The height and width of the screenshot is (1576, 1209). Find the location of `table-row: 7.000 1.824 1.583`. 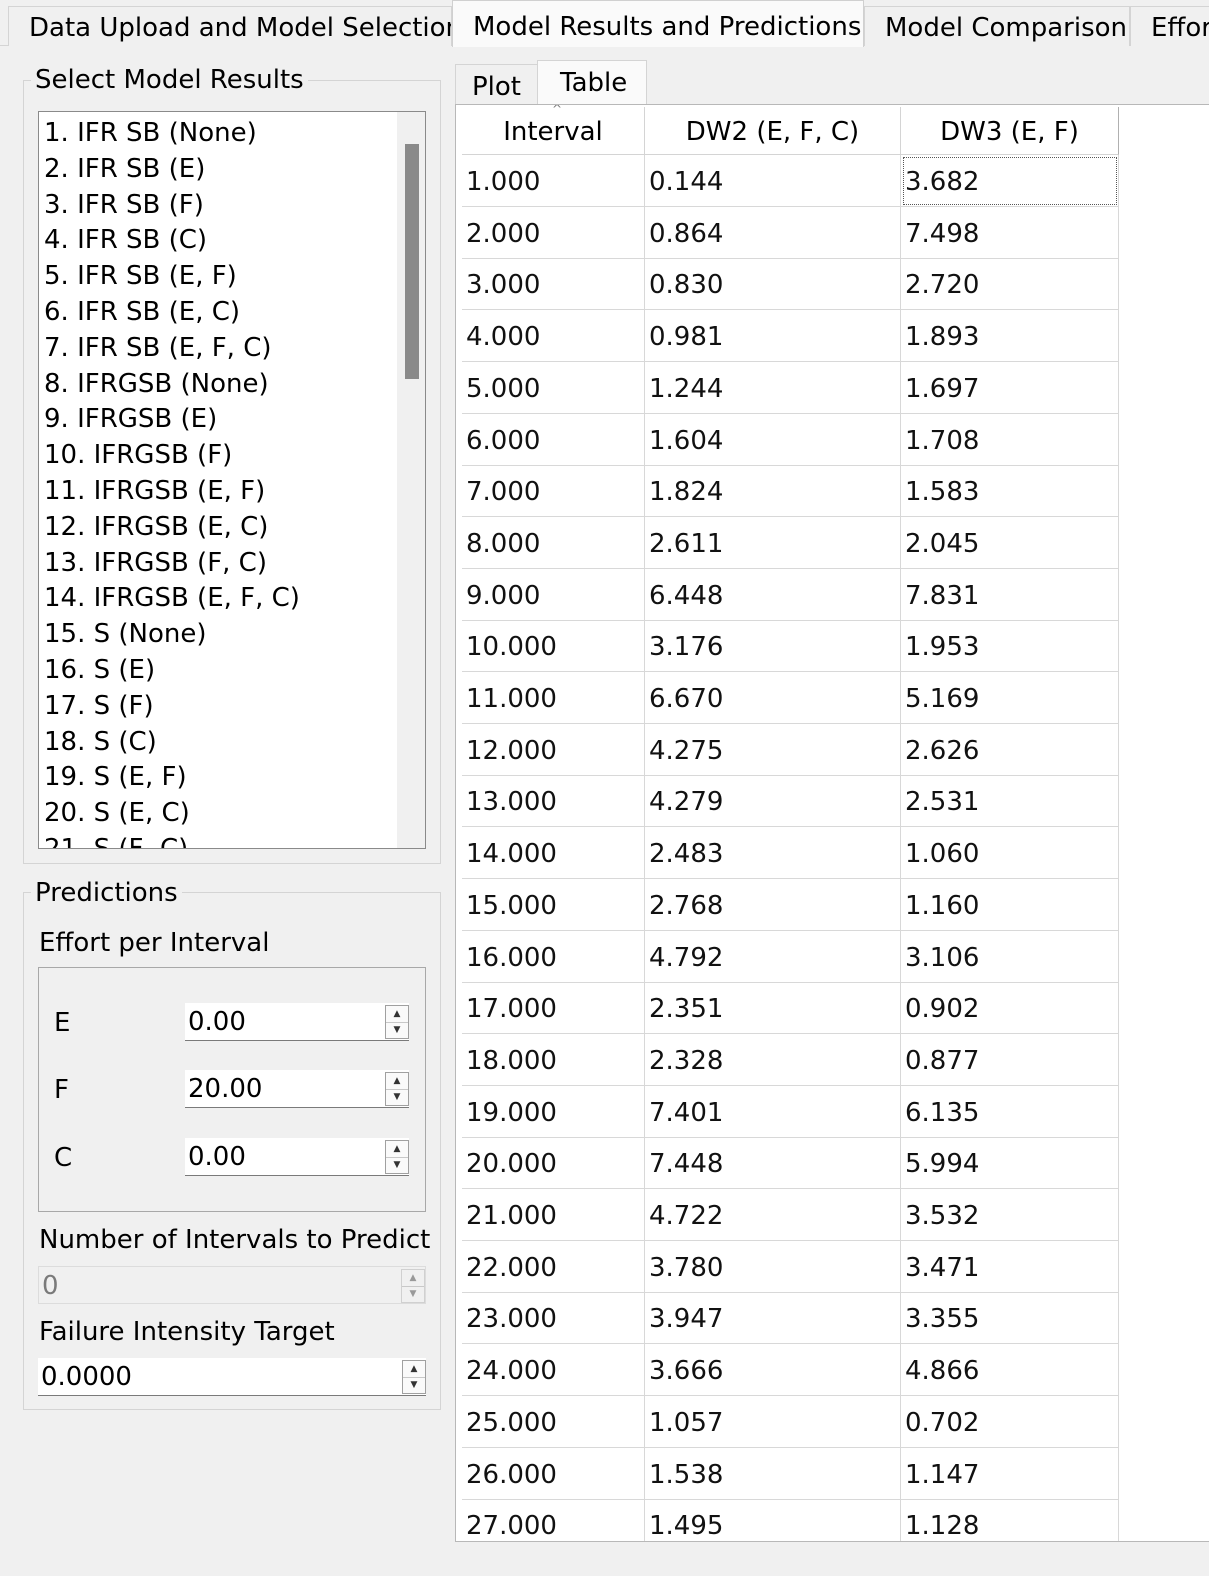

table-row: 7.000 1.824 1.583 is located at coordinates (790, 491).